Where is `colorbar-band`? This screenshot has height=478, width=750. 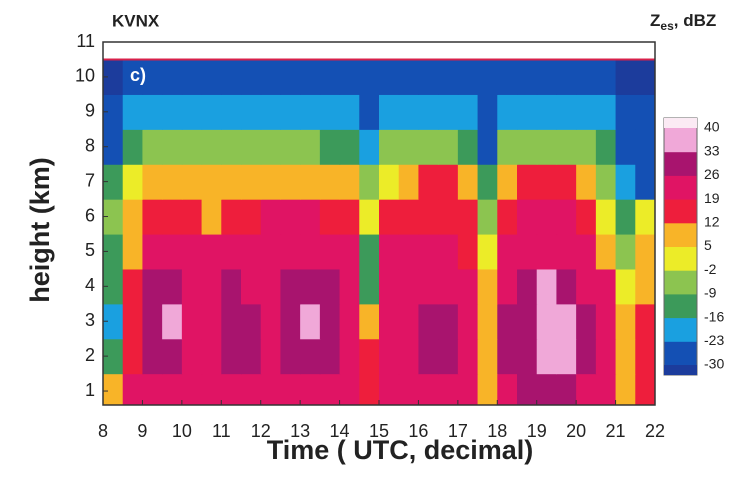 colorbar-band is located at coordinates (680, 329).